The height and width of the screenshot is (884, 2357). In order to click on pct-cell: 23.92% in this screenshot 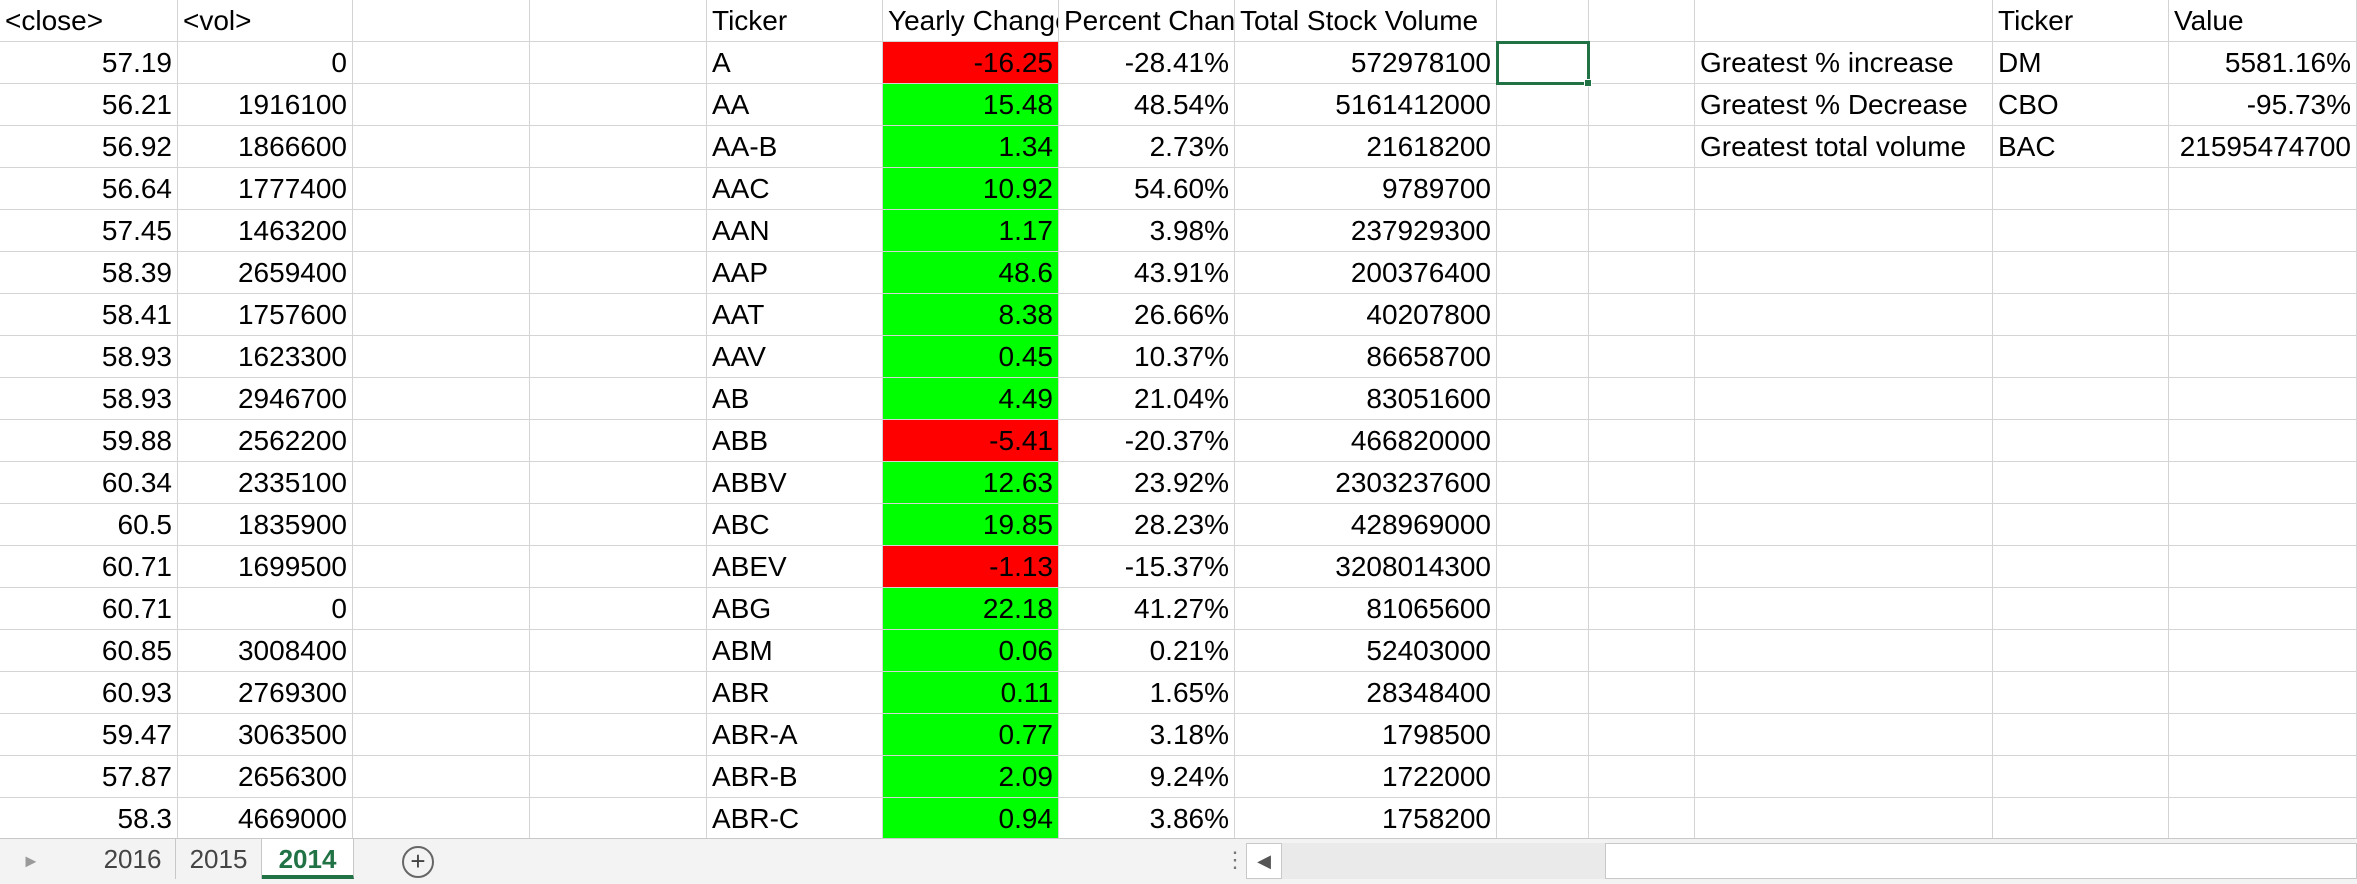, I will do `click(1147, 483)`.